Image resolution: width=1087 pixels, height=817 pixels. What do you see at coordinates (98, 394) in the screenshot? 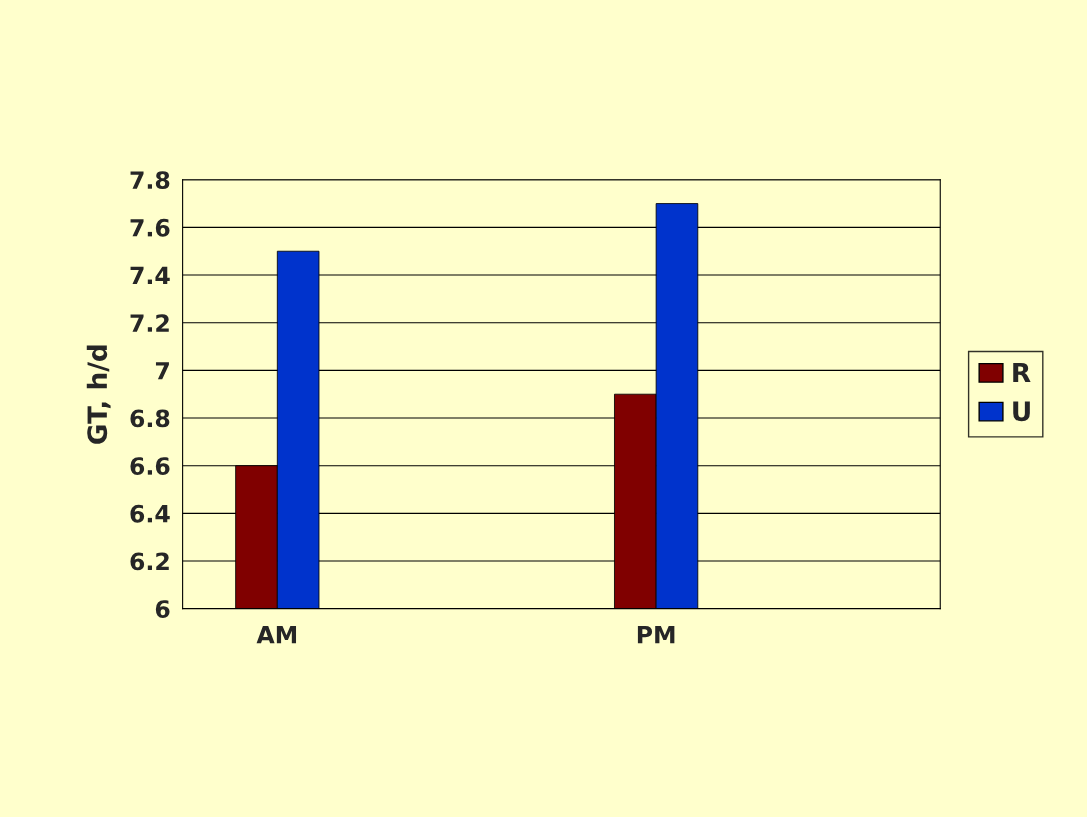
I see `y-axis-title: GT, h/d` at bounding box center [98, 394].